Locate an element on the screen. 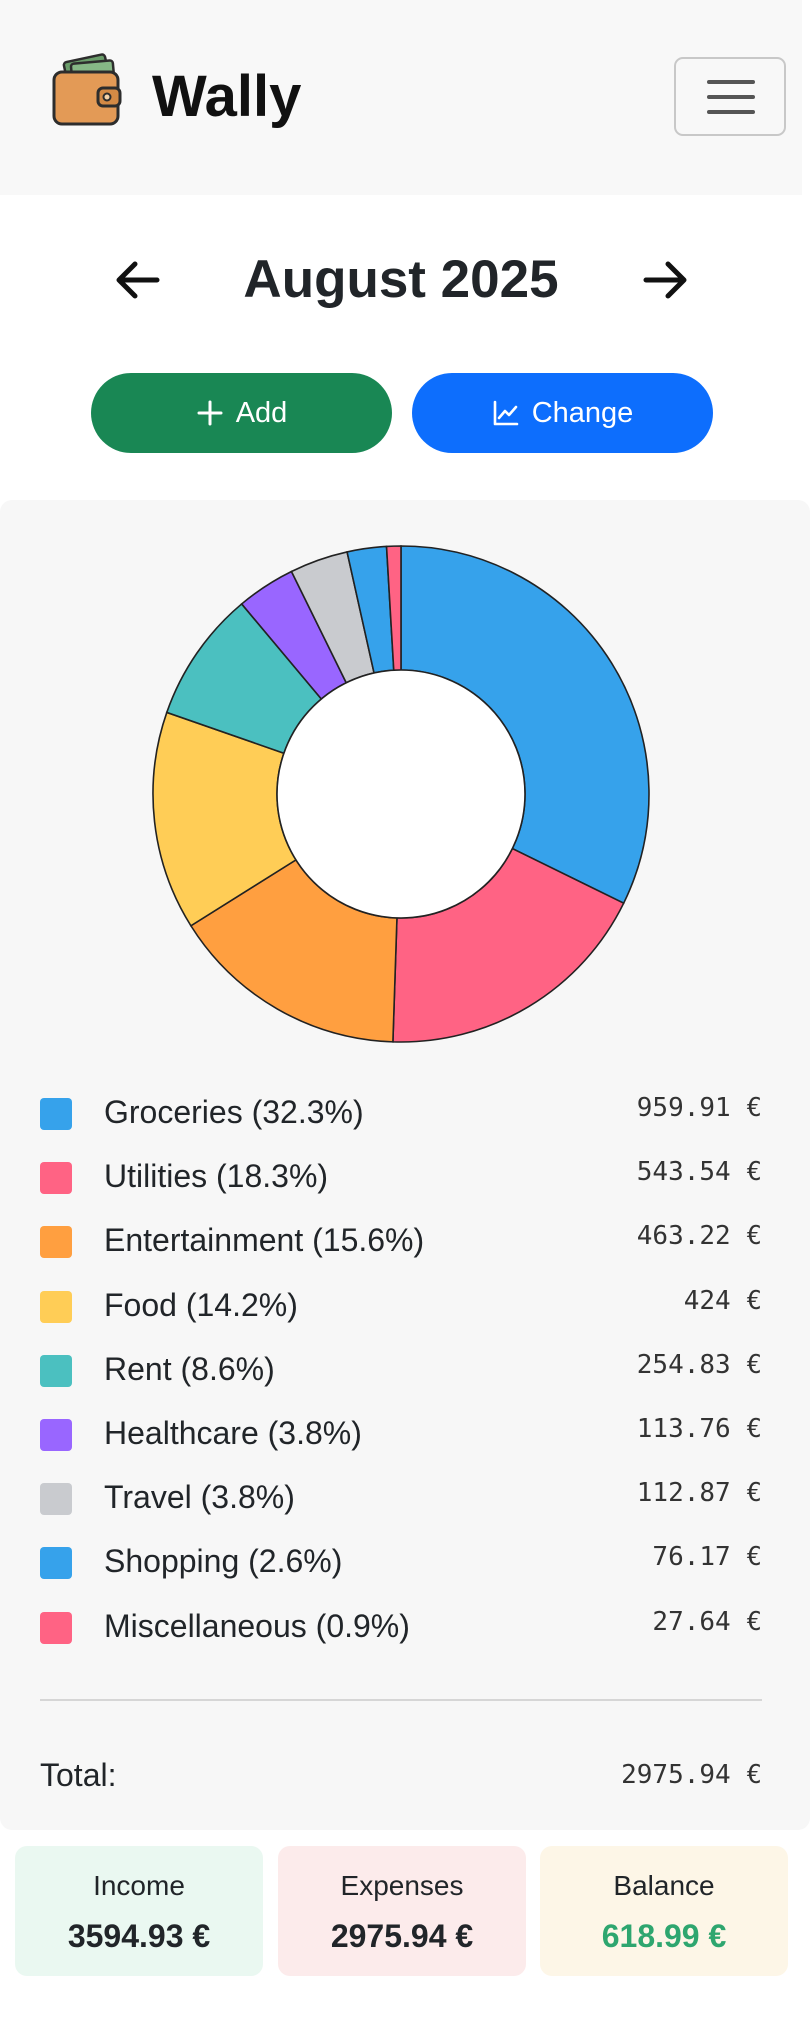  arrow-left-icon is located at coordinates (138, 280).